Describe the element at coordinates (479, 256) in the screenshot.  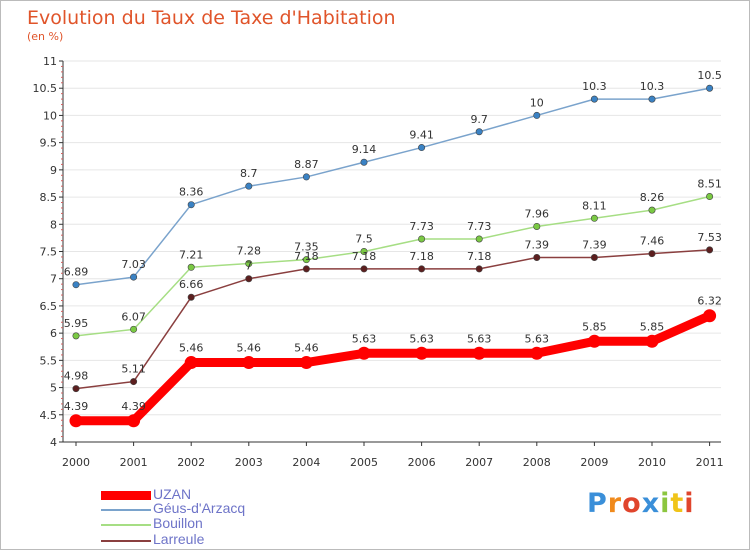
I see `data-label: 7.18` at that location.